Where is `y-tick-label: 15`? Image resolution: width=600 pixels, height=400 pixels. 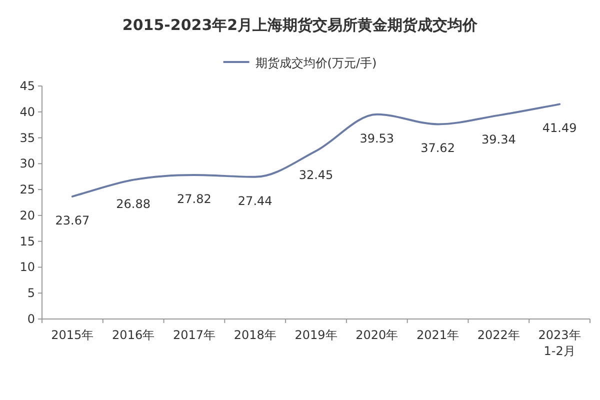 y-tick-label: 15 is located at coordinates (27, 241).